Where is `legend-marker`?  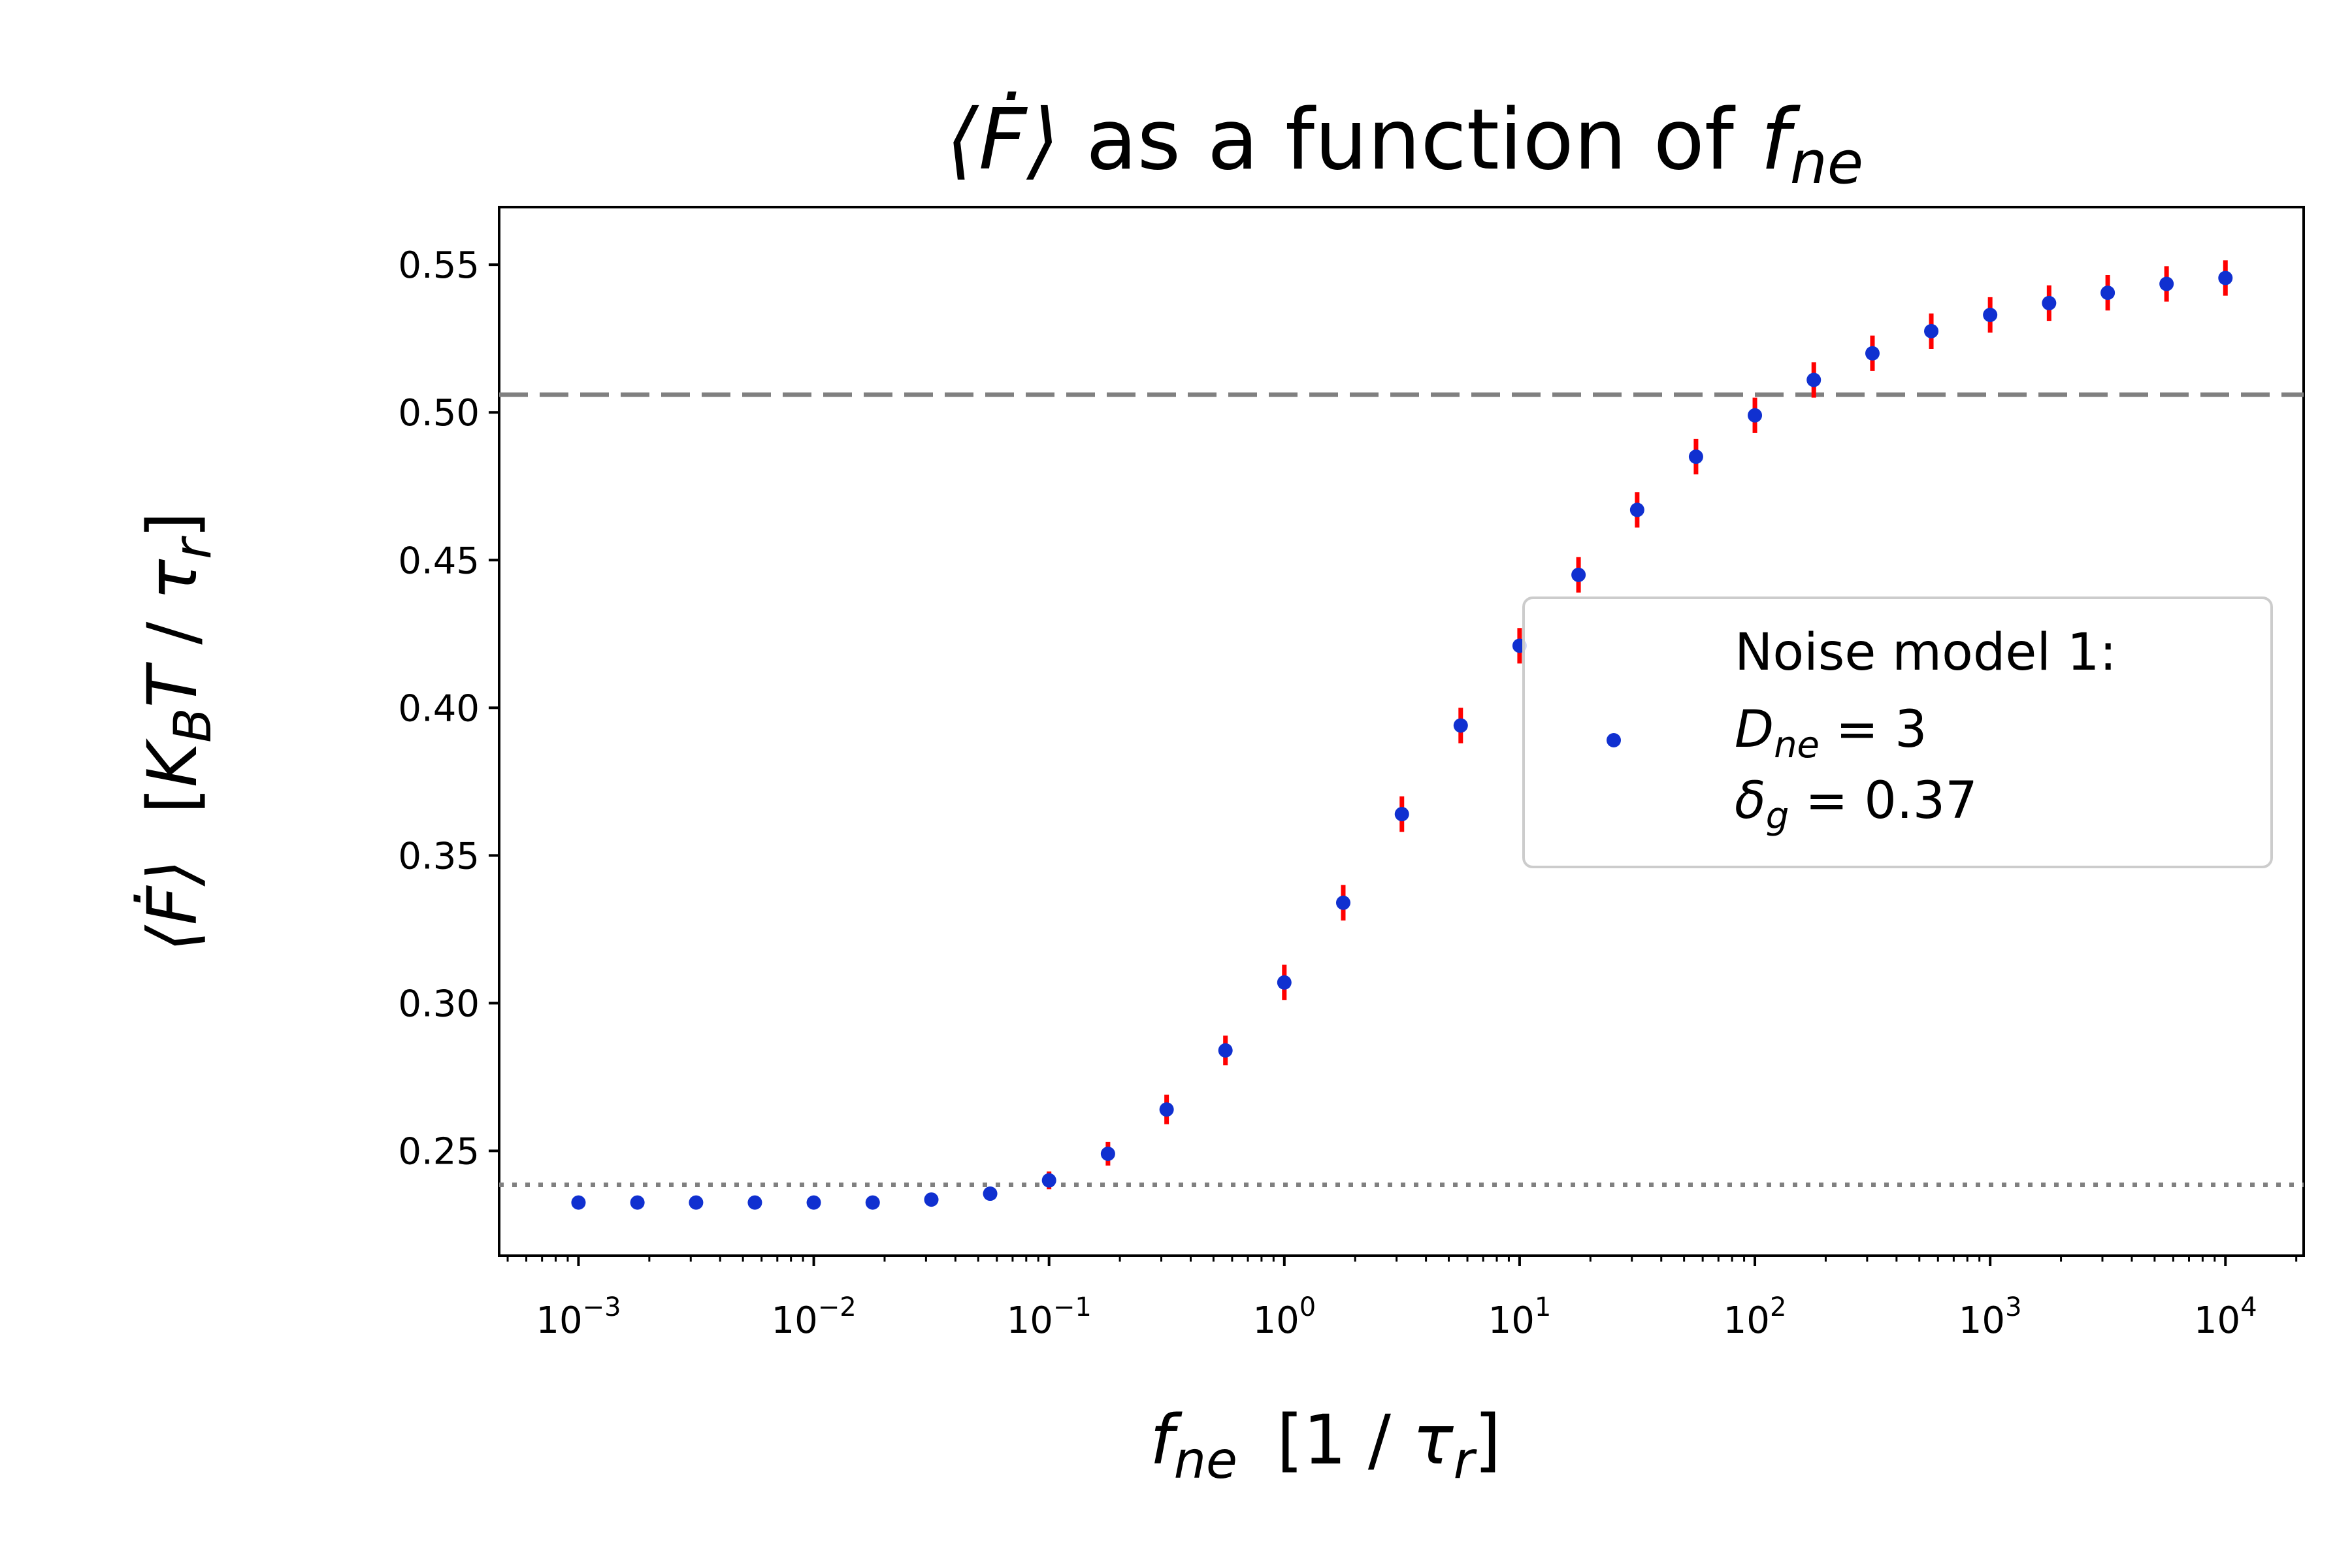
legend-marker is located at coordinates (1614, 740).